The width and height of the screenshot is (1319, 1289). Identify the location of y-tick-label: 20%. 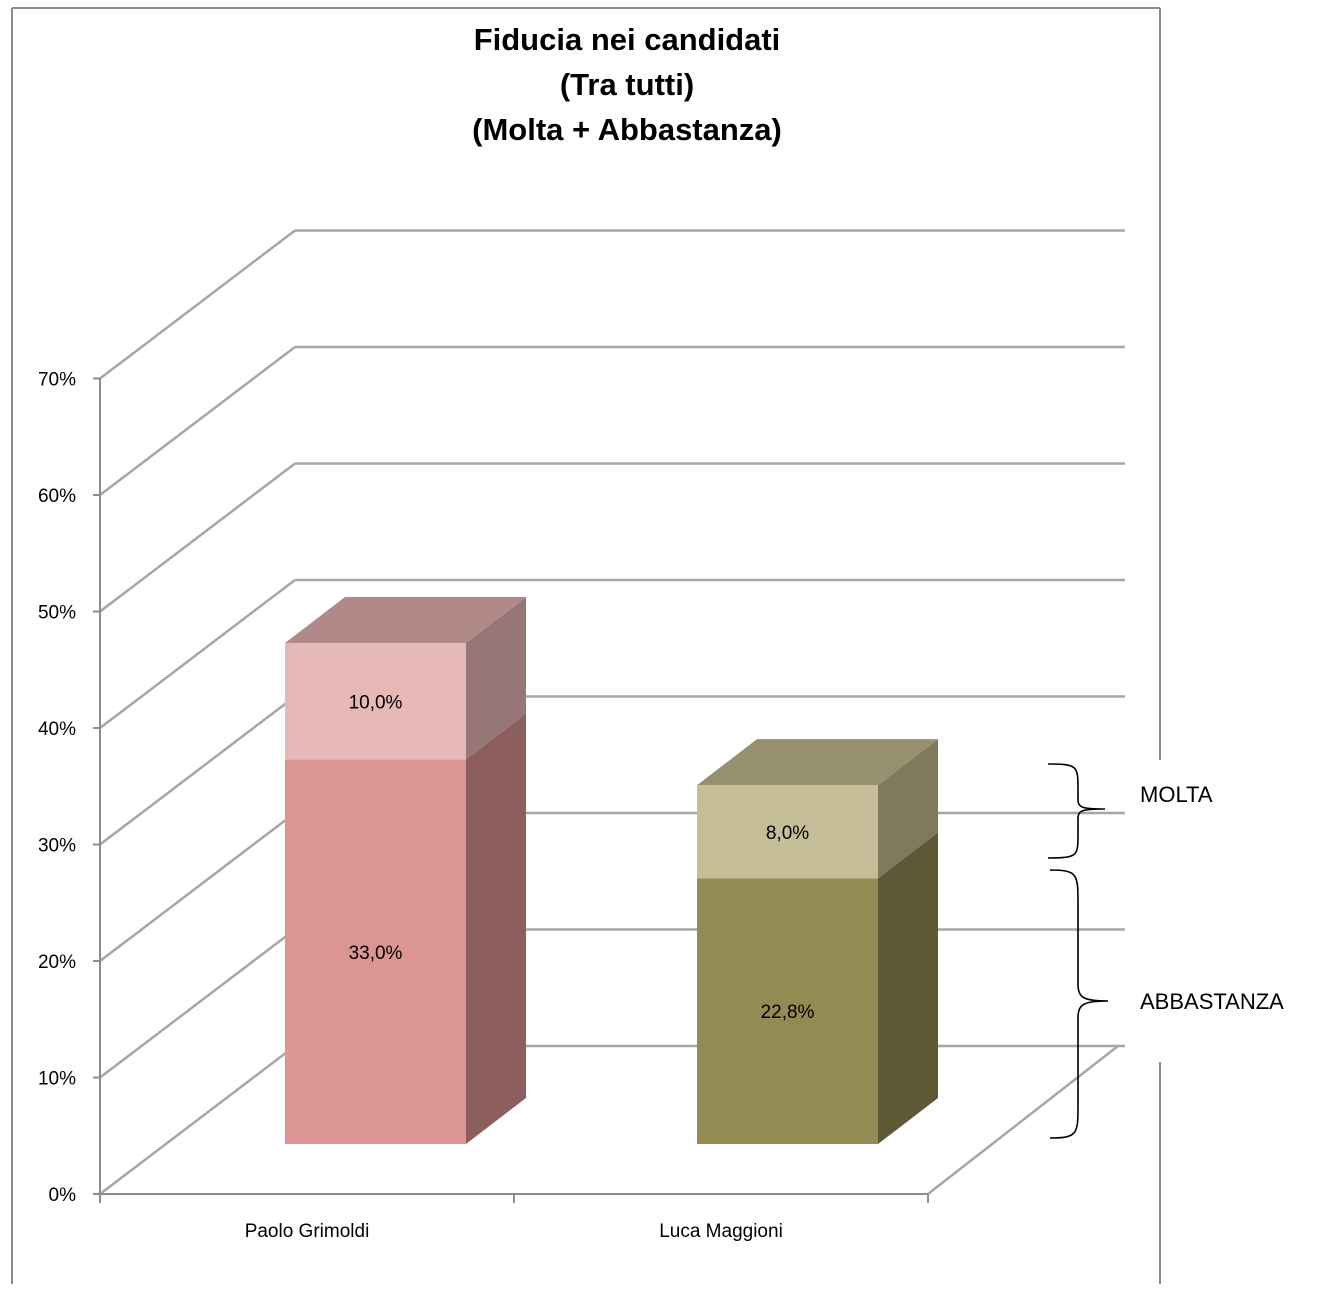
(57, 962).